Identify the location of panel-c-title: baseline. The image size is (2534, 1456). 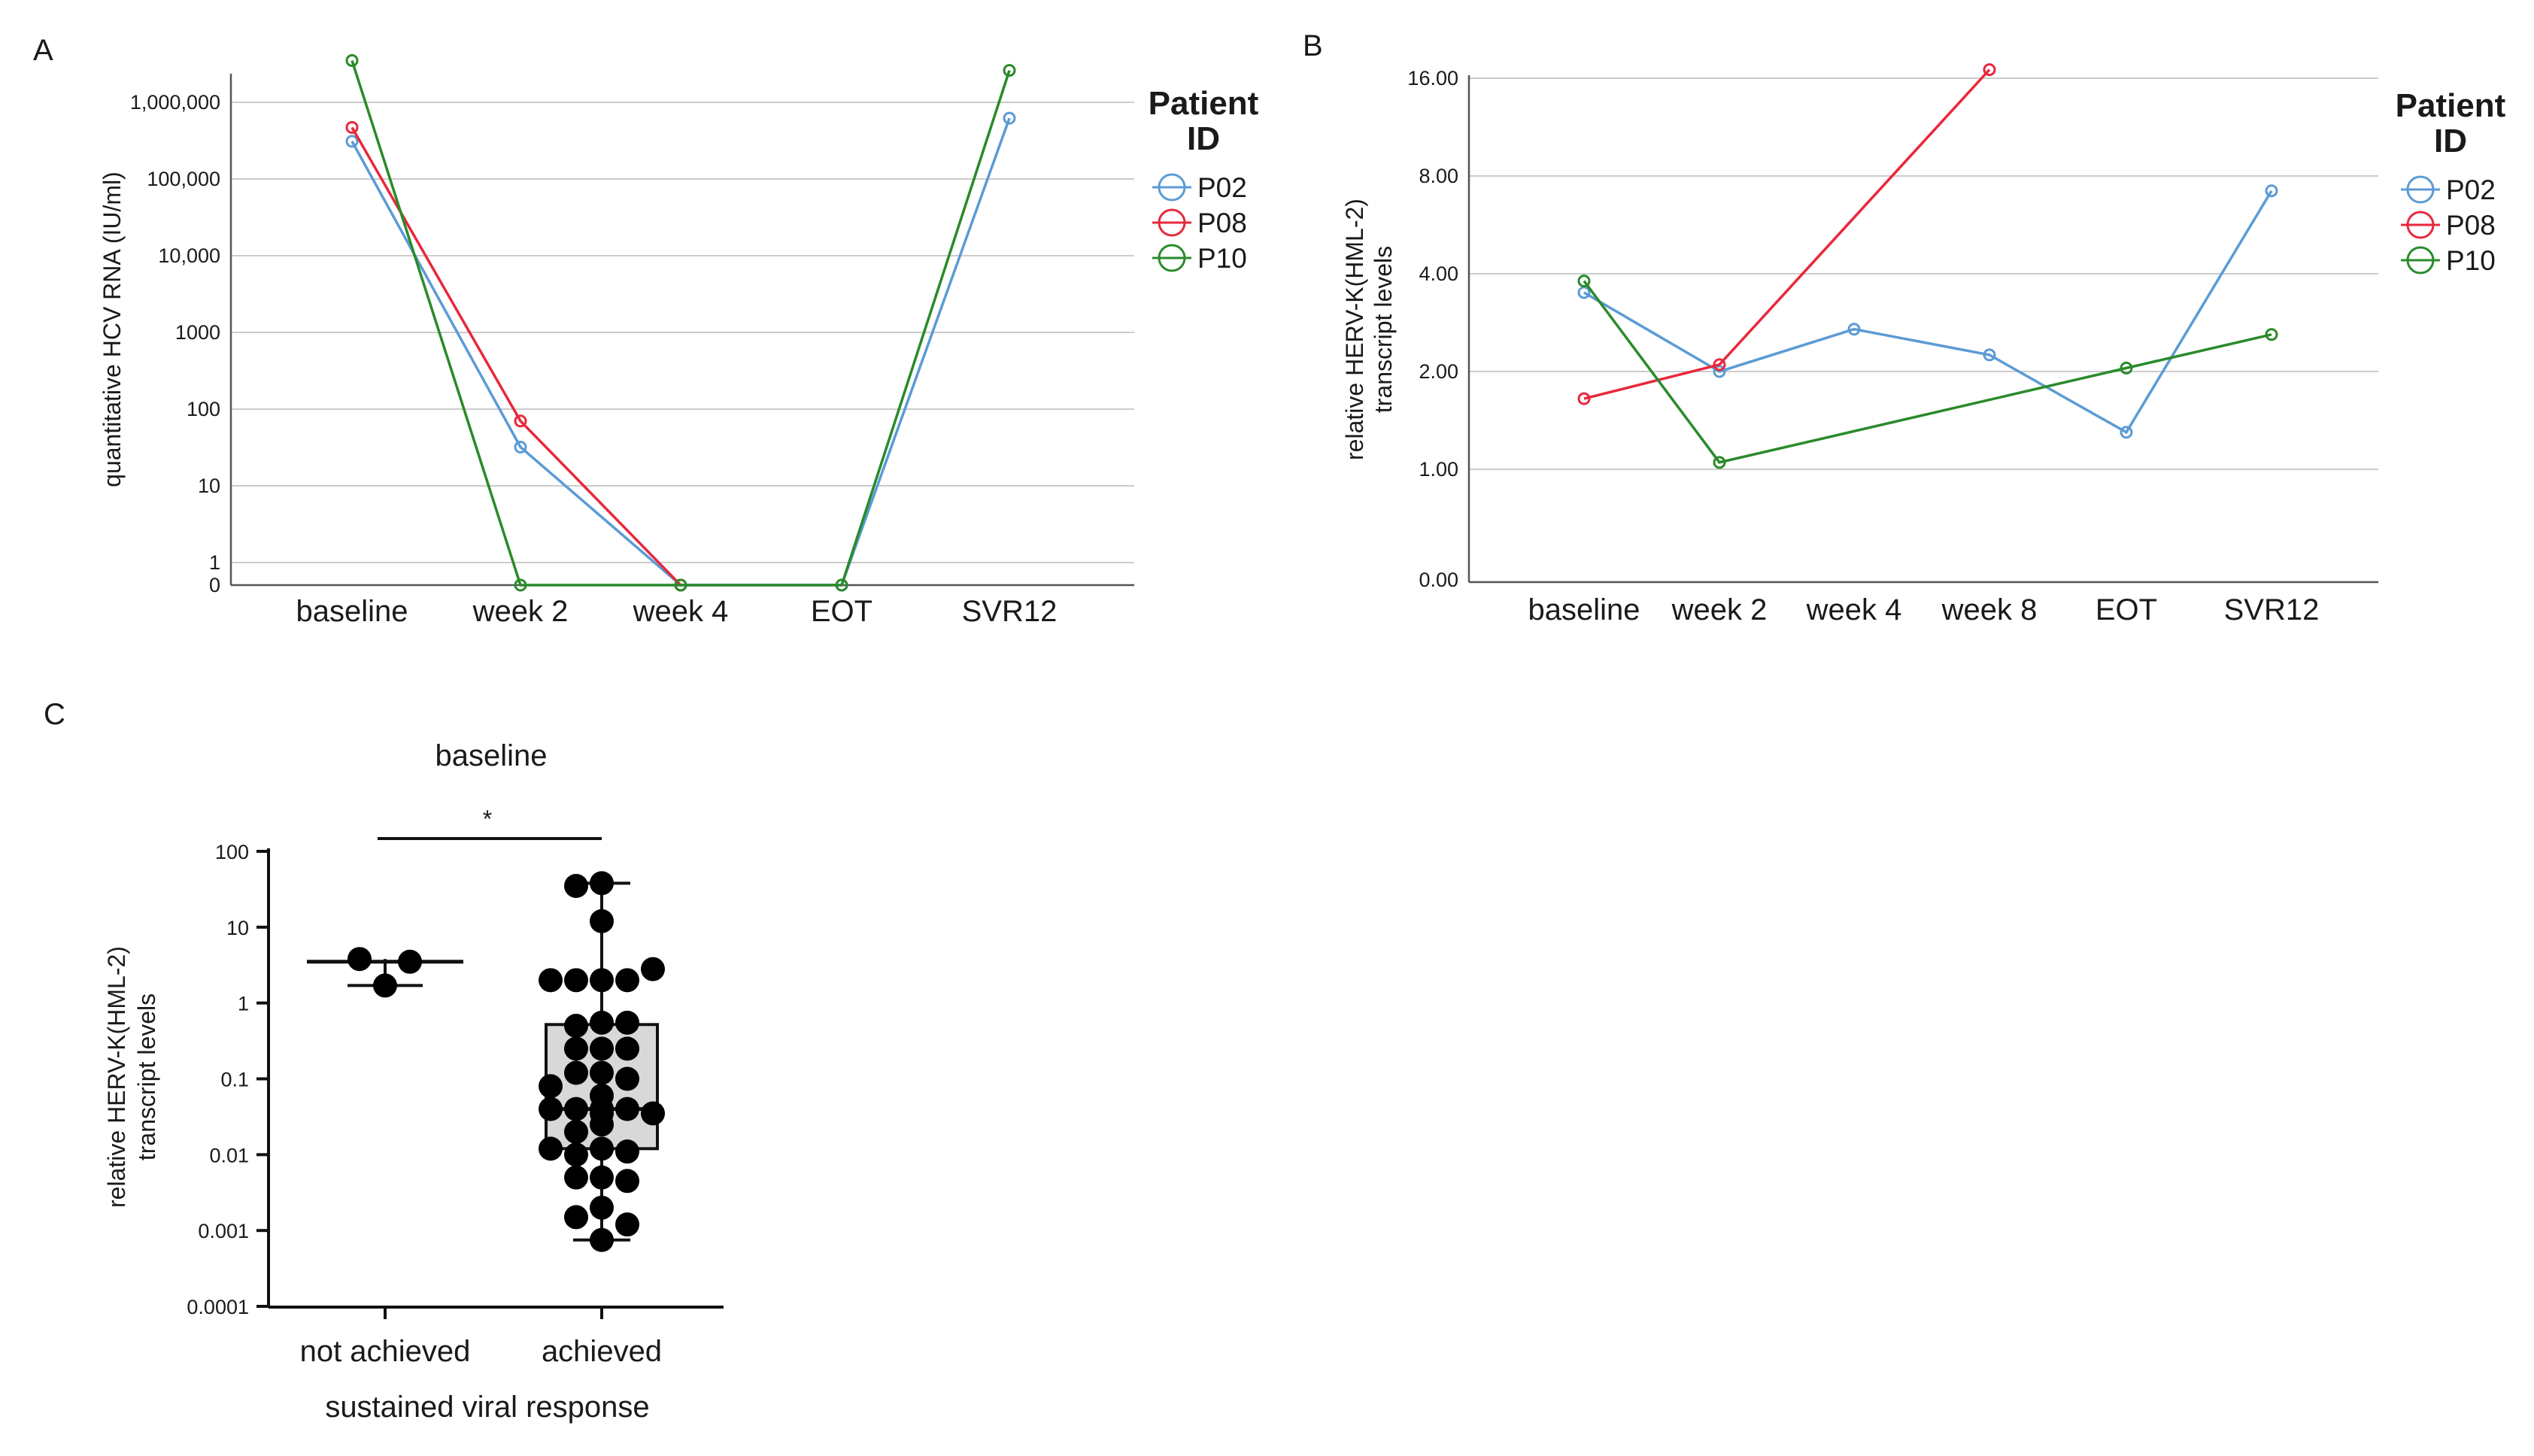
(491, 755).